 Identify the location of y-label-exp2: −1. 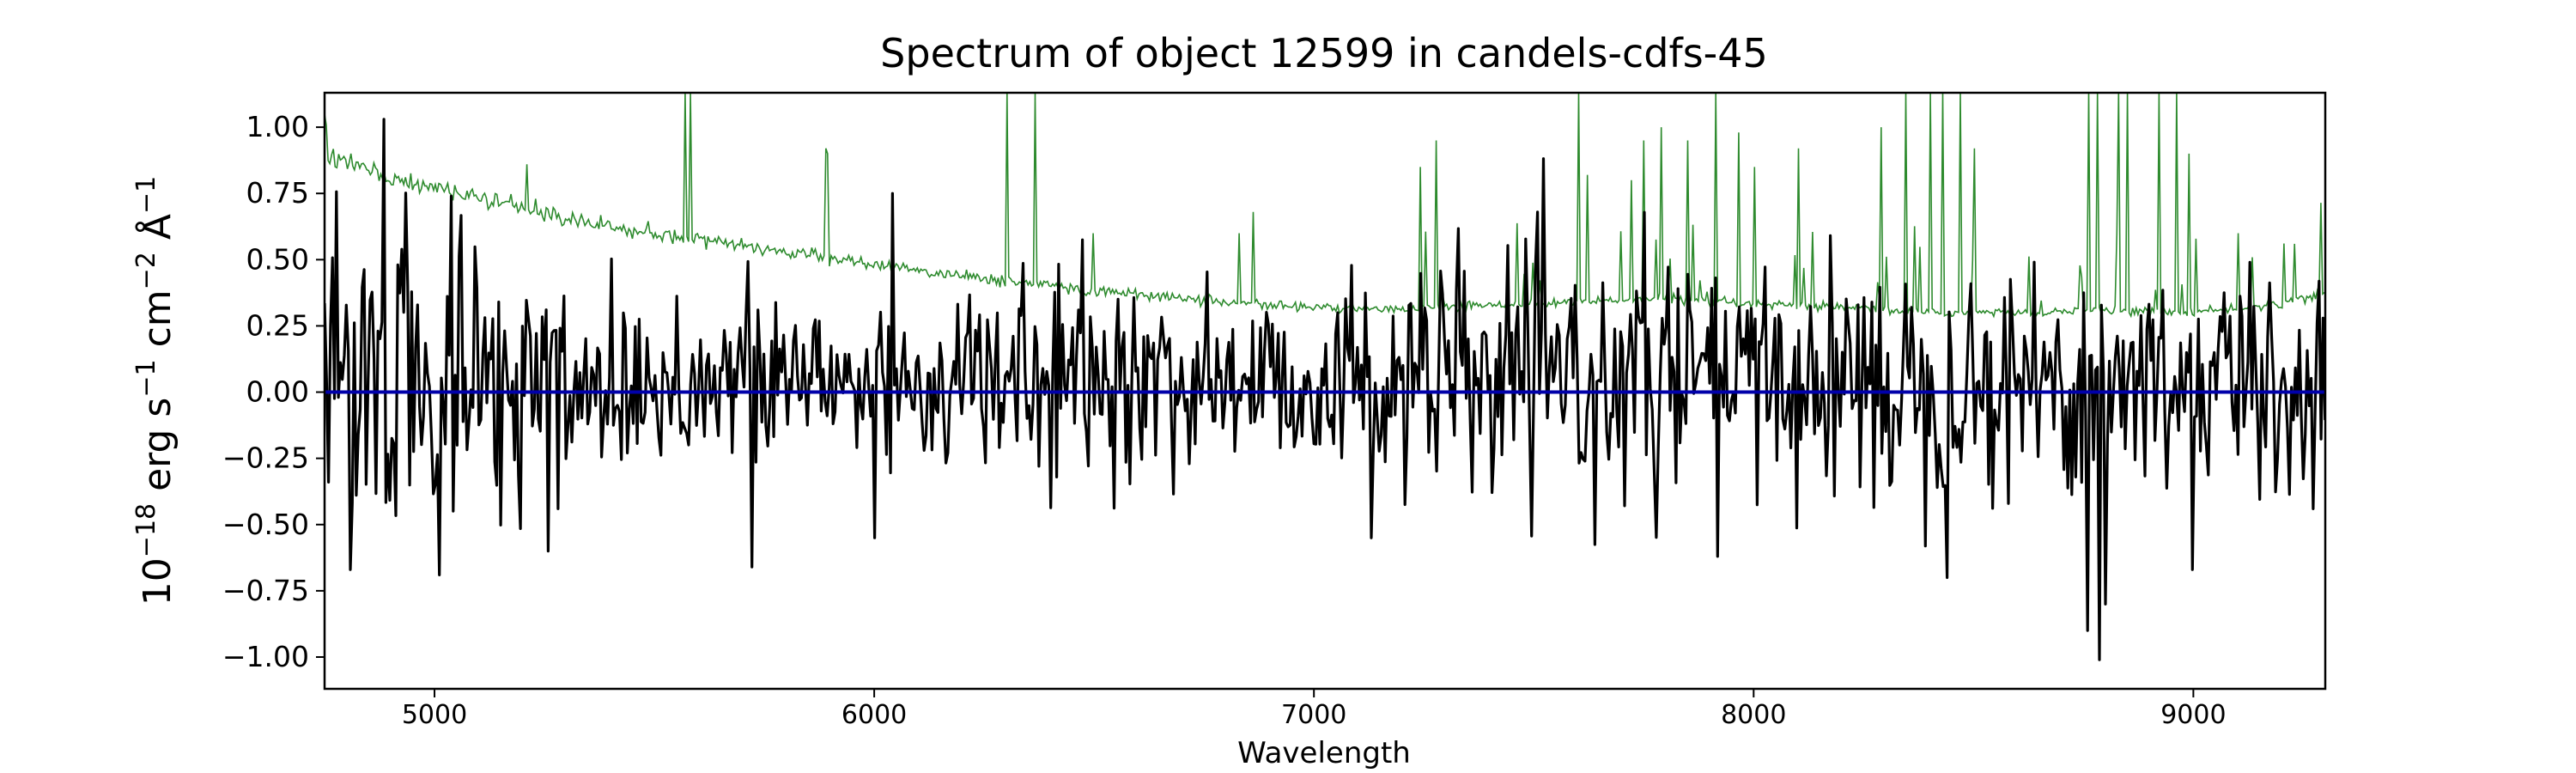
(146, 378).